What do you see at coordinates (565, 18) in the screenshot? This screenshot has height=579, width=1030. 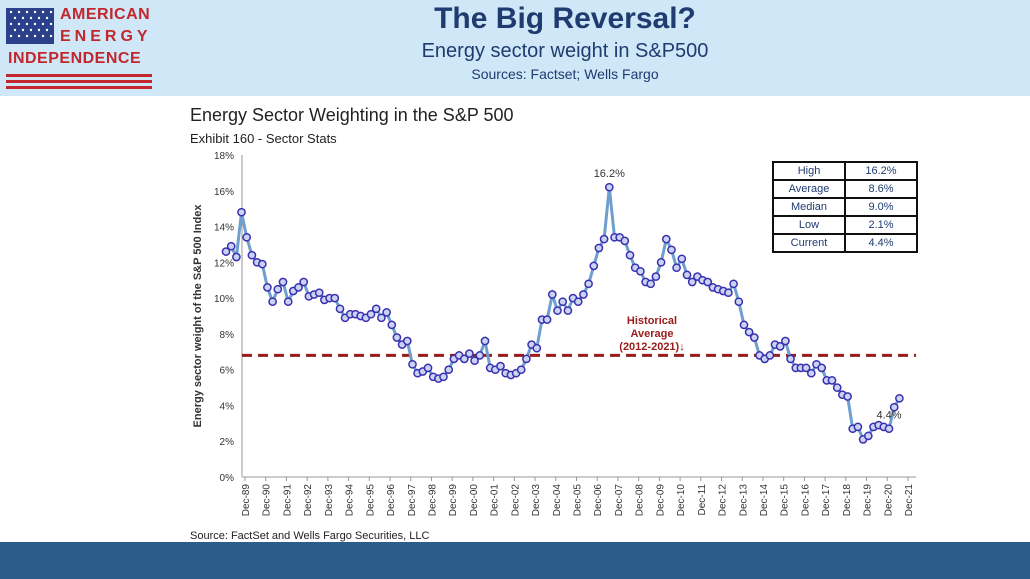 I see `slide-title: The Big Reversal?` at bounding box center [565, 18].